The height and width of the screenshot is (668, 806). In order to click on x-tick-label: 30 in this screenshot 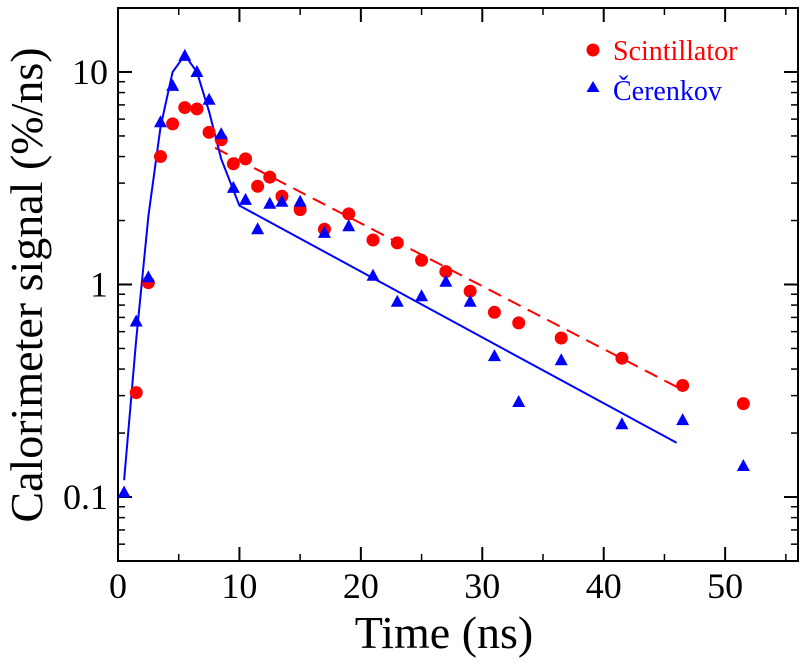, I will do `click(482, 586)`.